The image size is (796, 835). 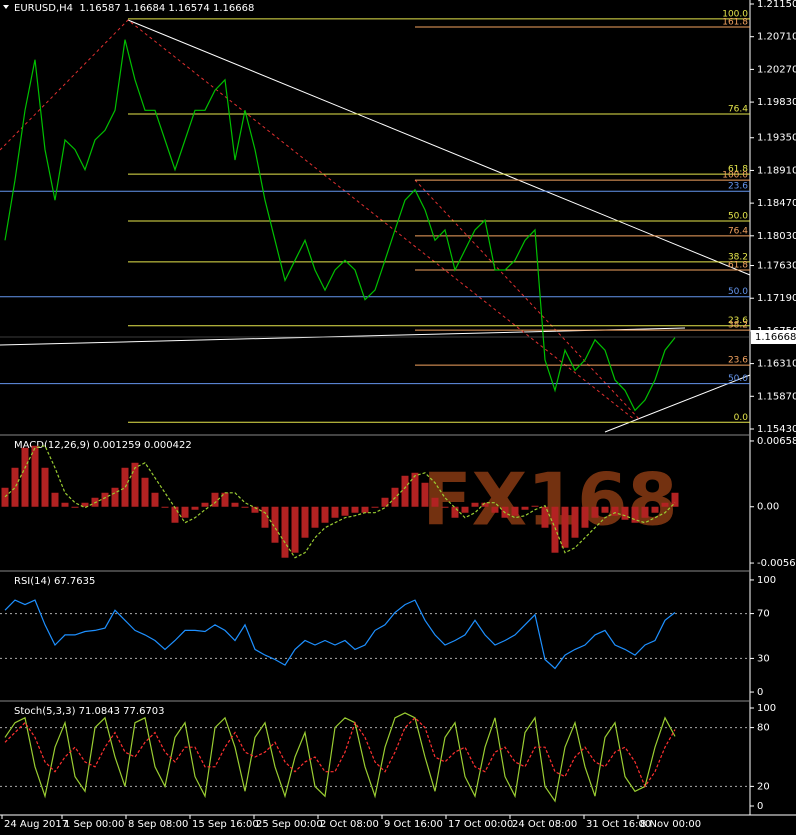 What do you see at coordinates (735, 14) in the screenshot?
I see `fib-label: 100.0` at bounding box center [735, 14].